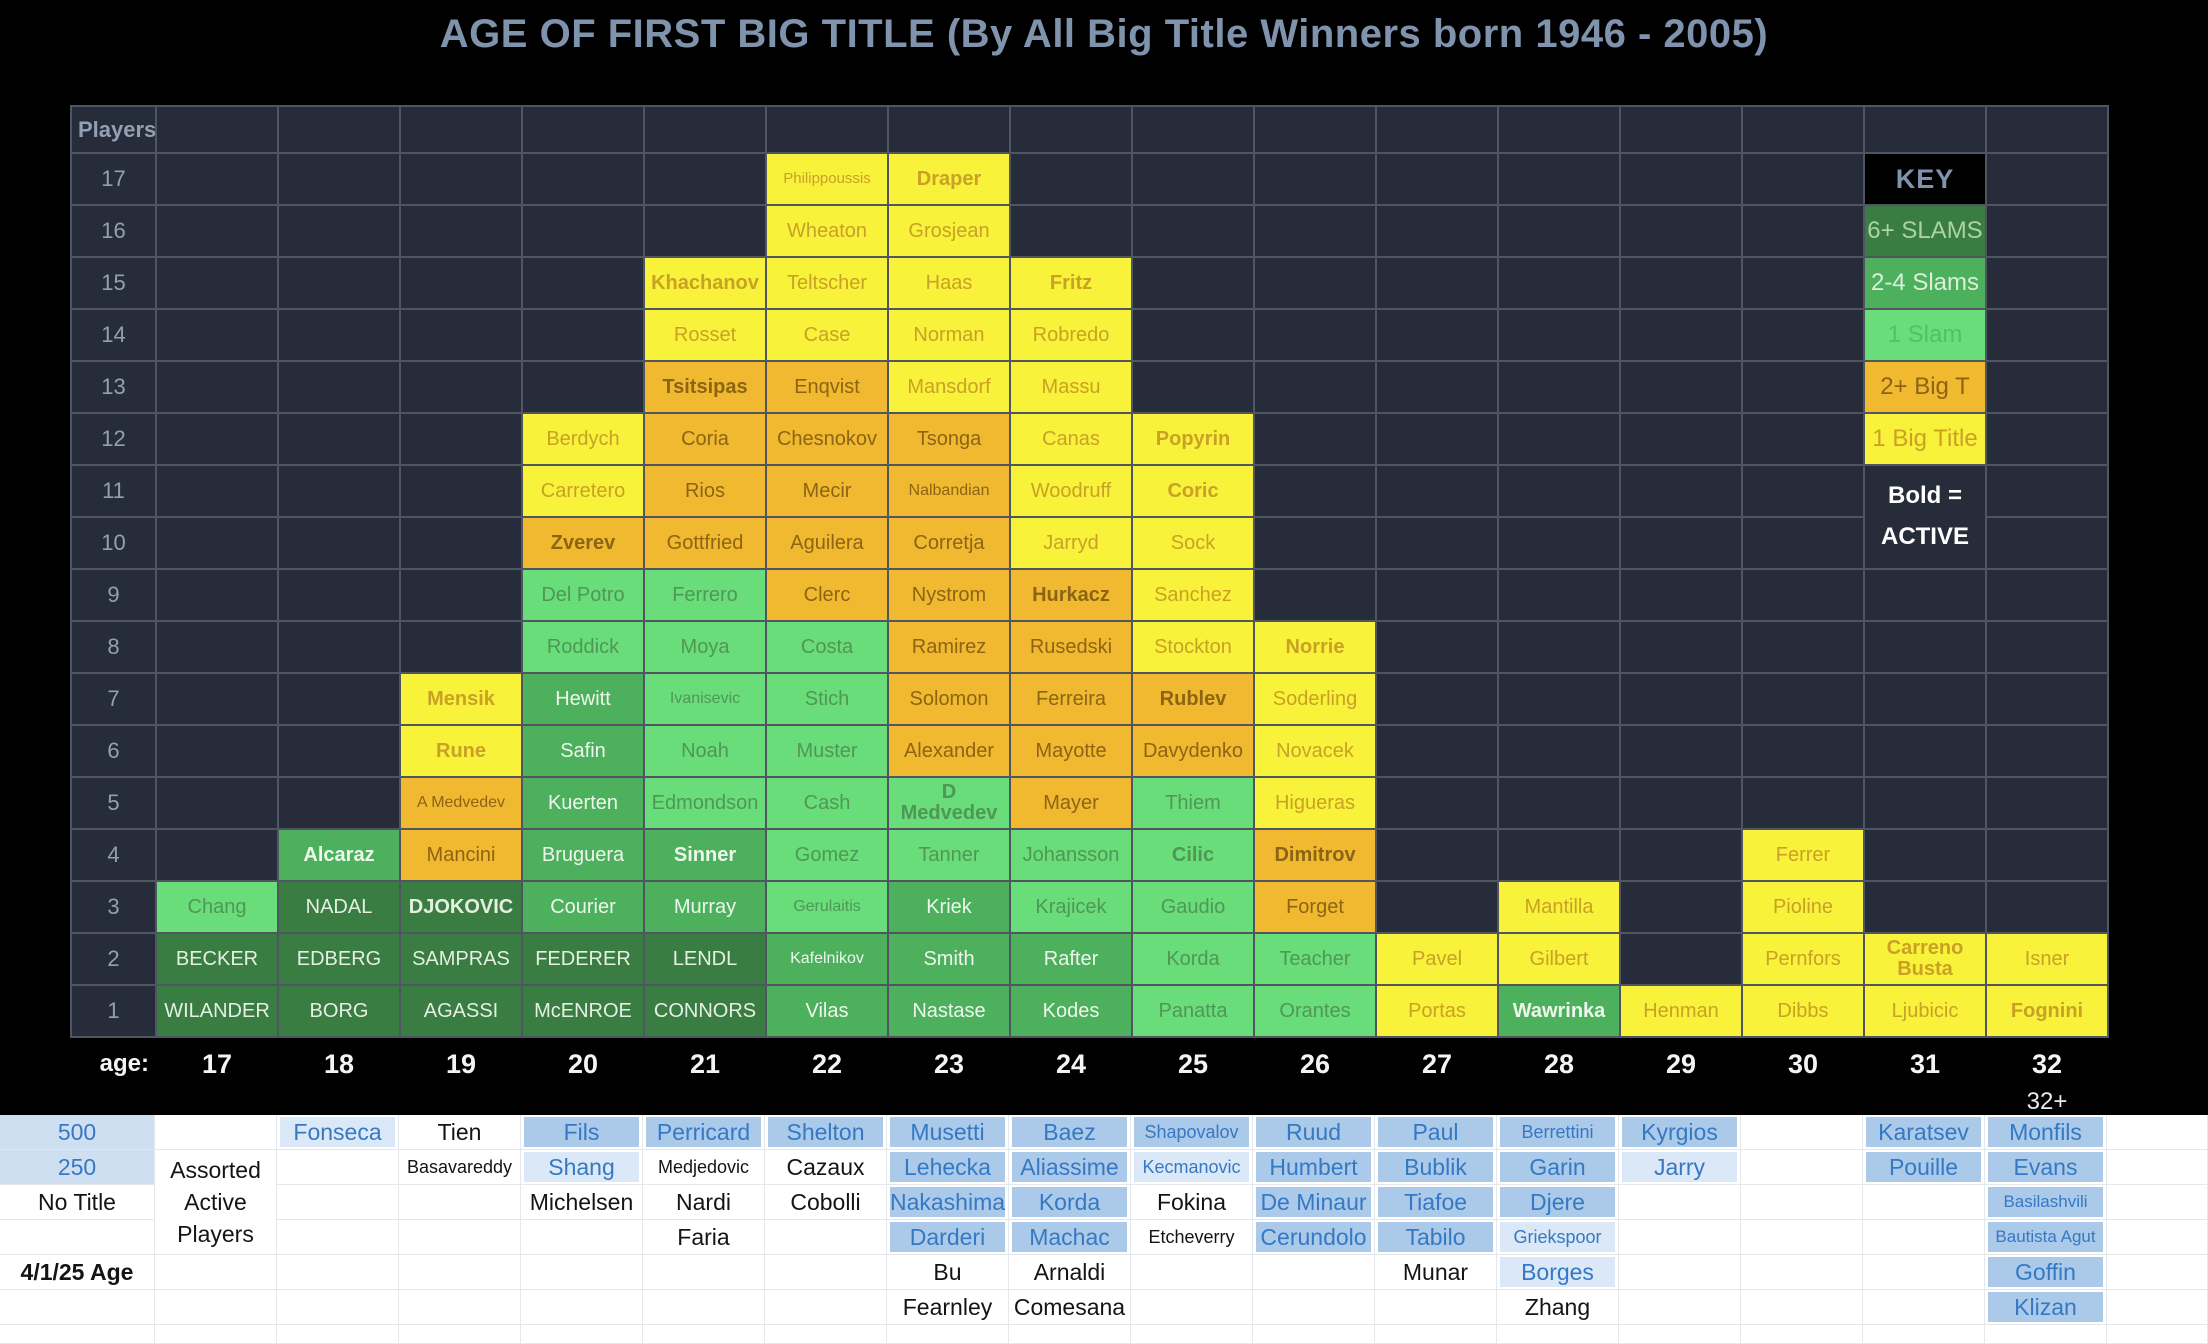 Image resolution: width=2208 pixels, height=1344 pixels. I want to click on player-cell: Enqvist, so click(827, 387).